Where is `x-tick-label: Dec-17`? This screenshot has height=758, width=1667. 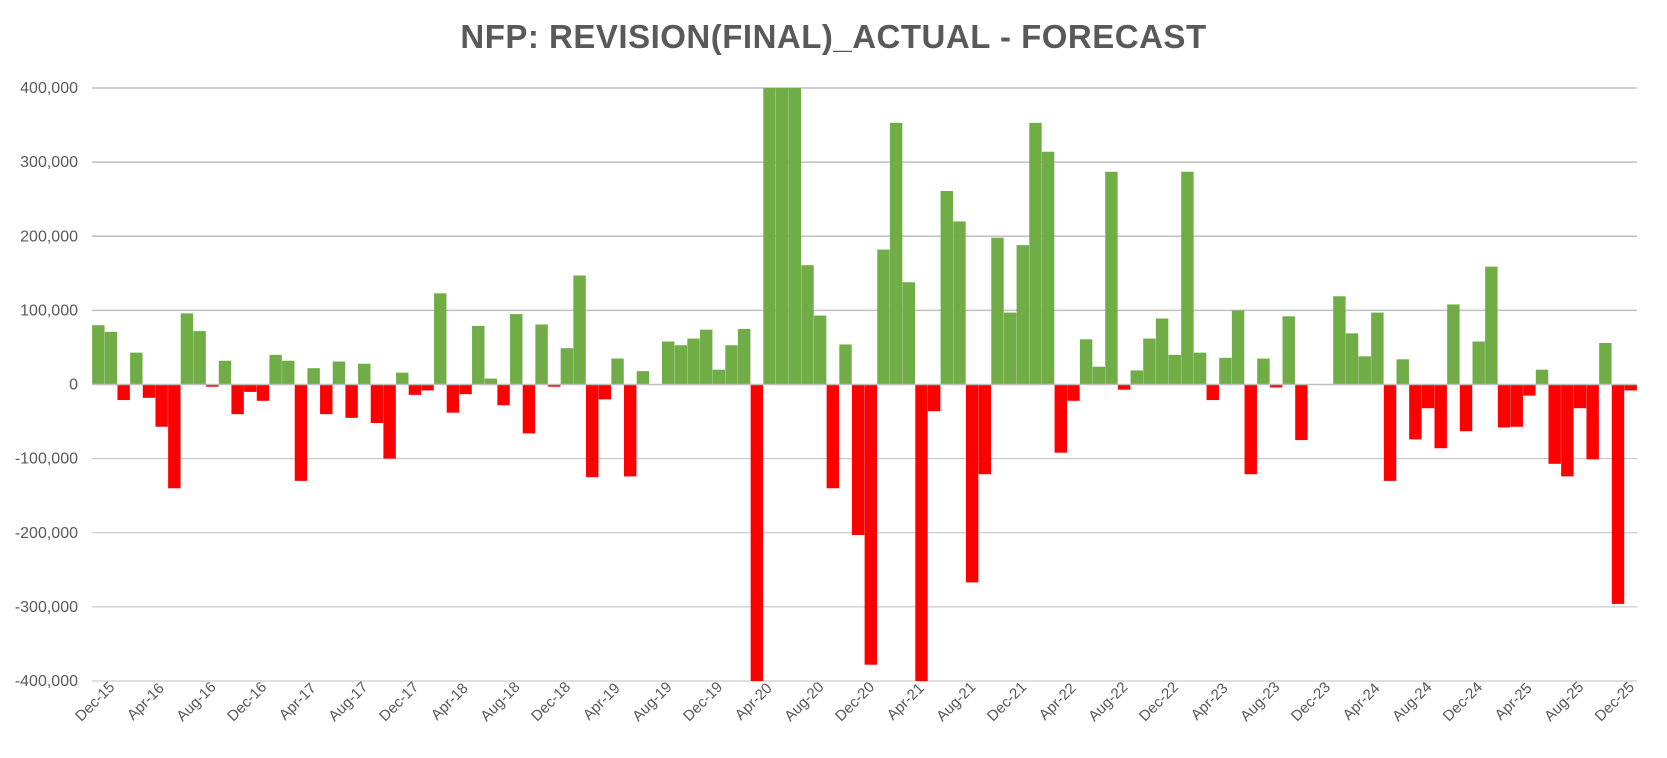 x-tick-label: Dec-17 is located at coordinates (399, 702).